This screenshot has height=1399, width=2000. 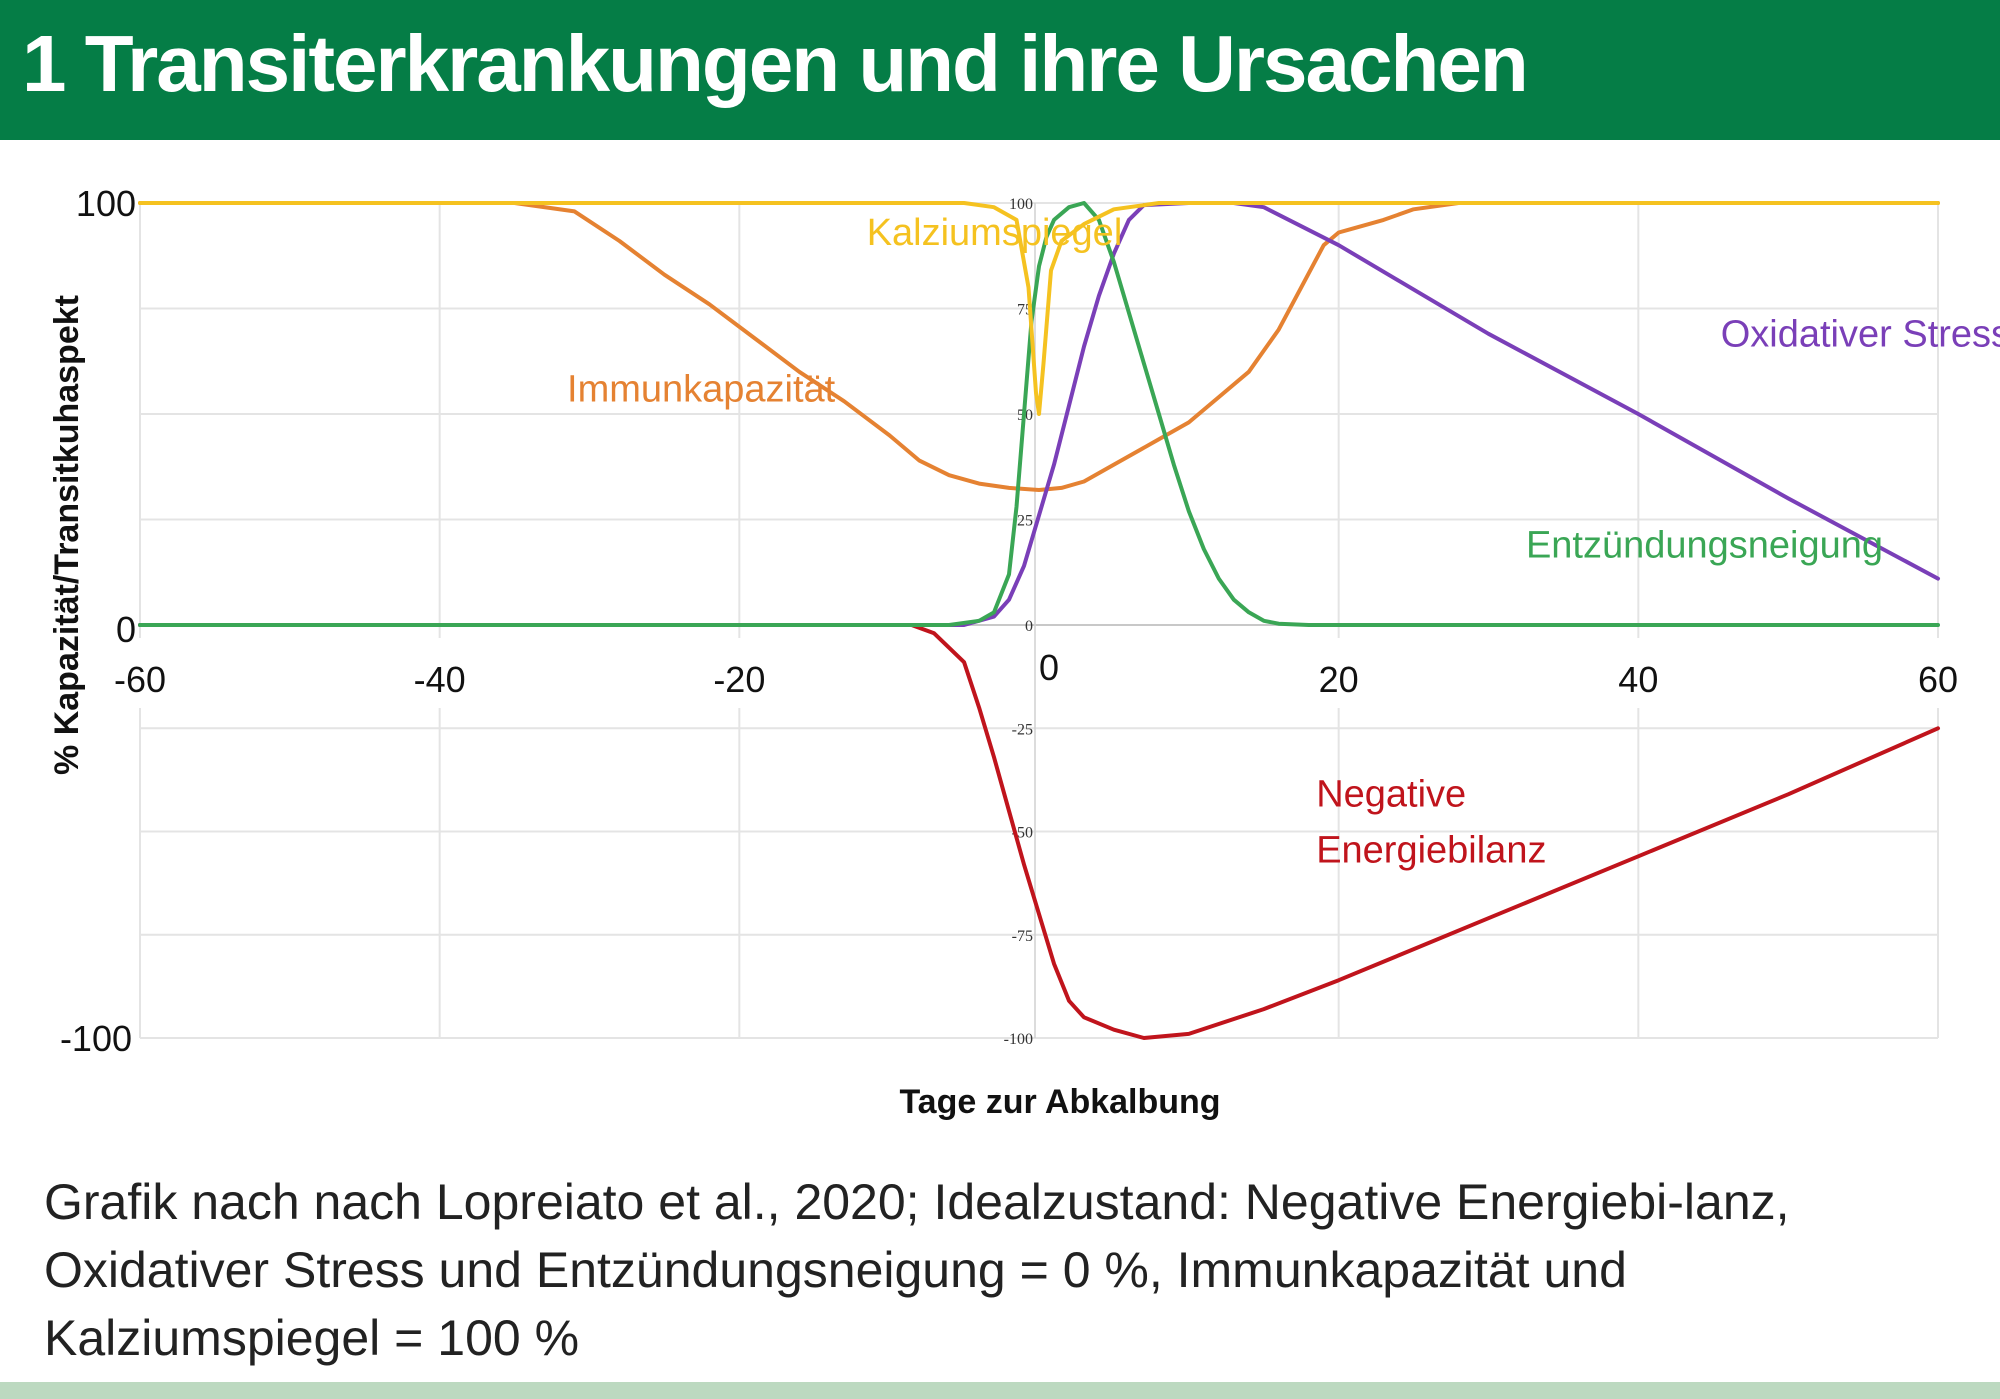 What do you see at coordinates (126, 629) in the screenshot?
I see `y-tick-label: 0` at bounding box center [126, 629].